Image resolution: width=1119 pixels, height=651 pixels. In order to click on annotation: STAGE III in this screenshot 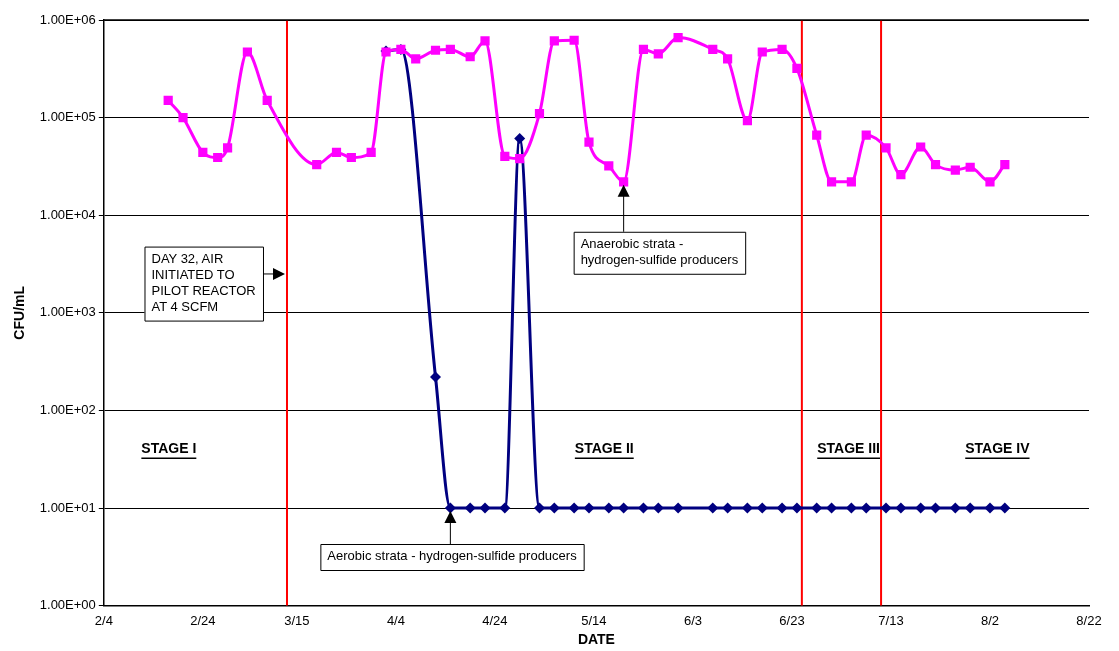, I will do `click(848, 448)`.